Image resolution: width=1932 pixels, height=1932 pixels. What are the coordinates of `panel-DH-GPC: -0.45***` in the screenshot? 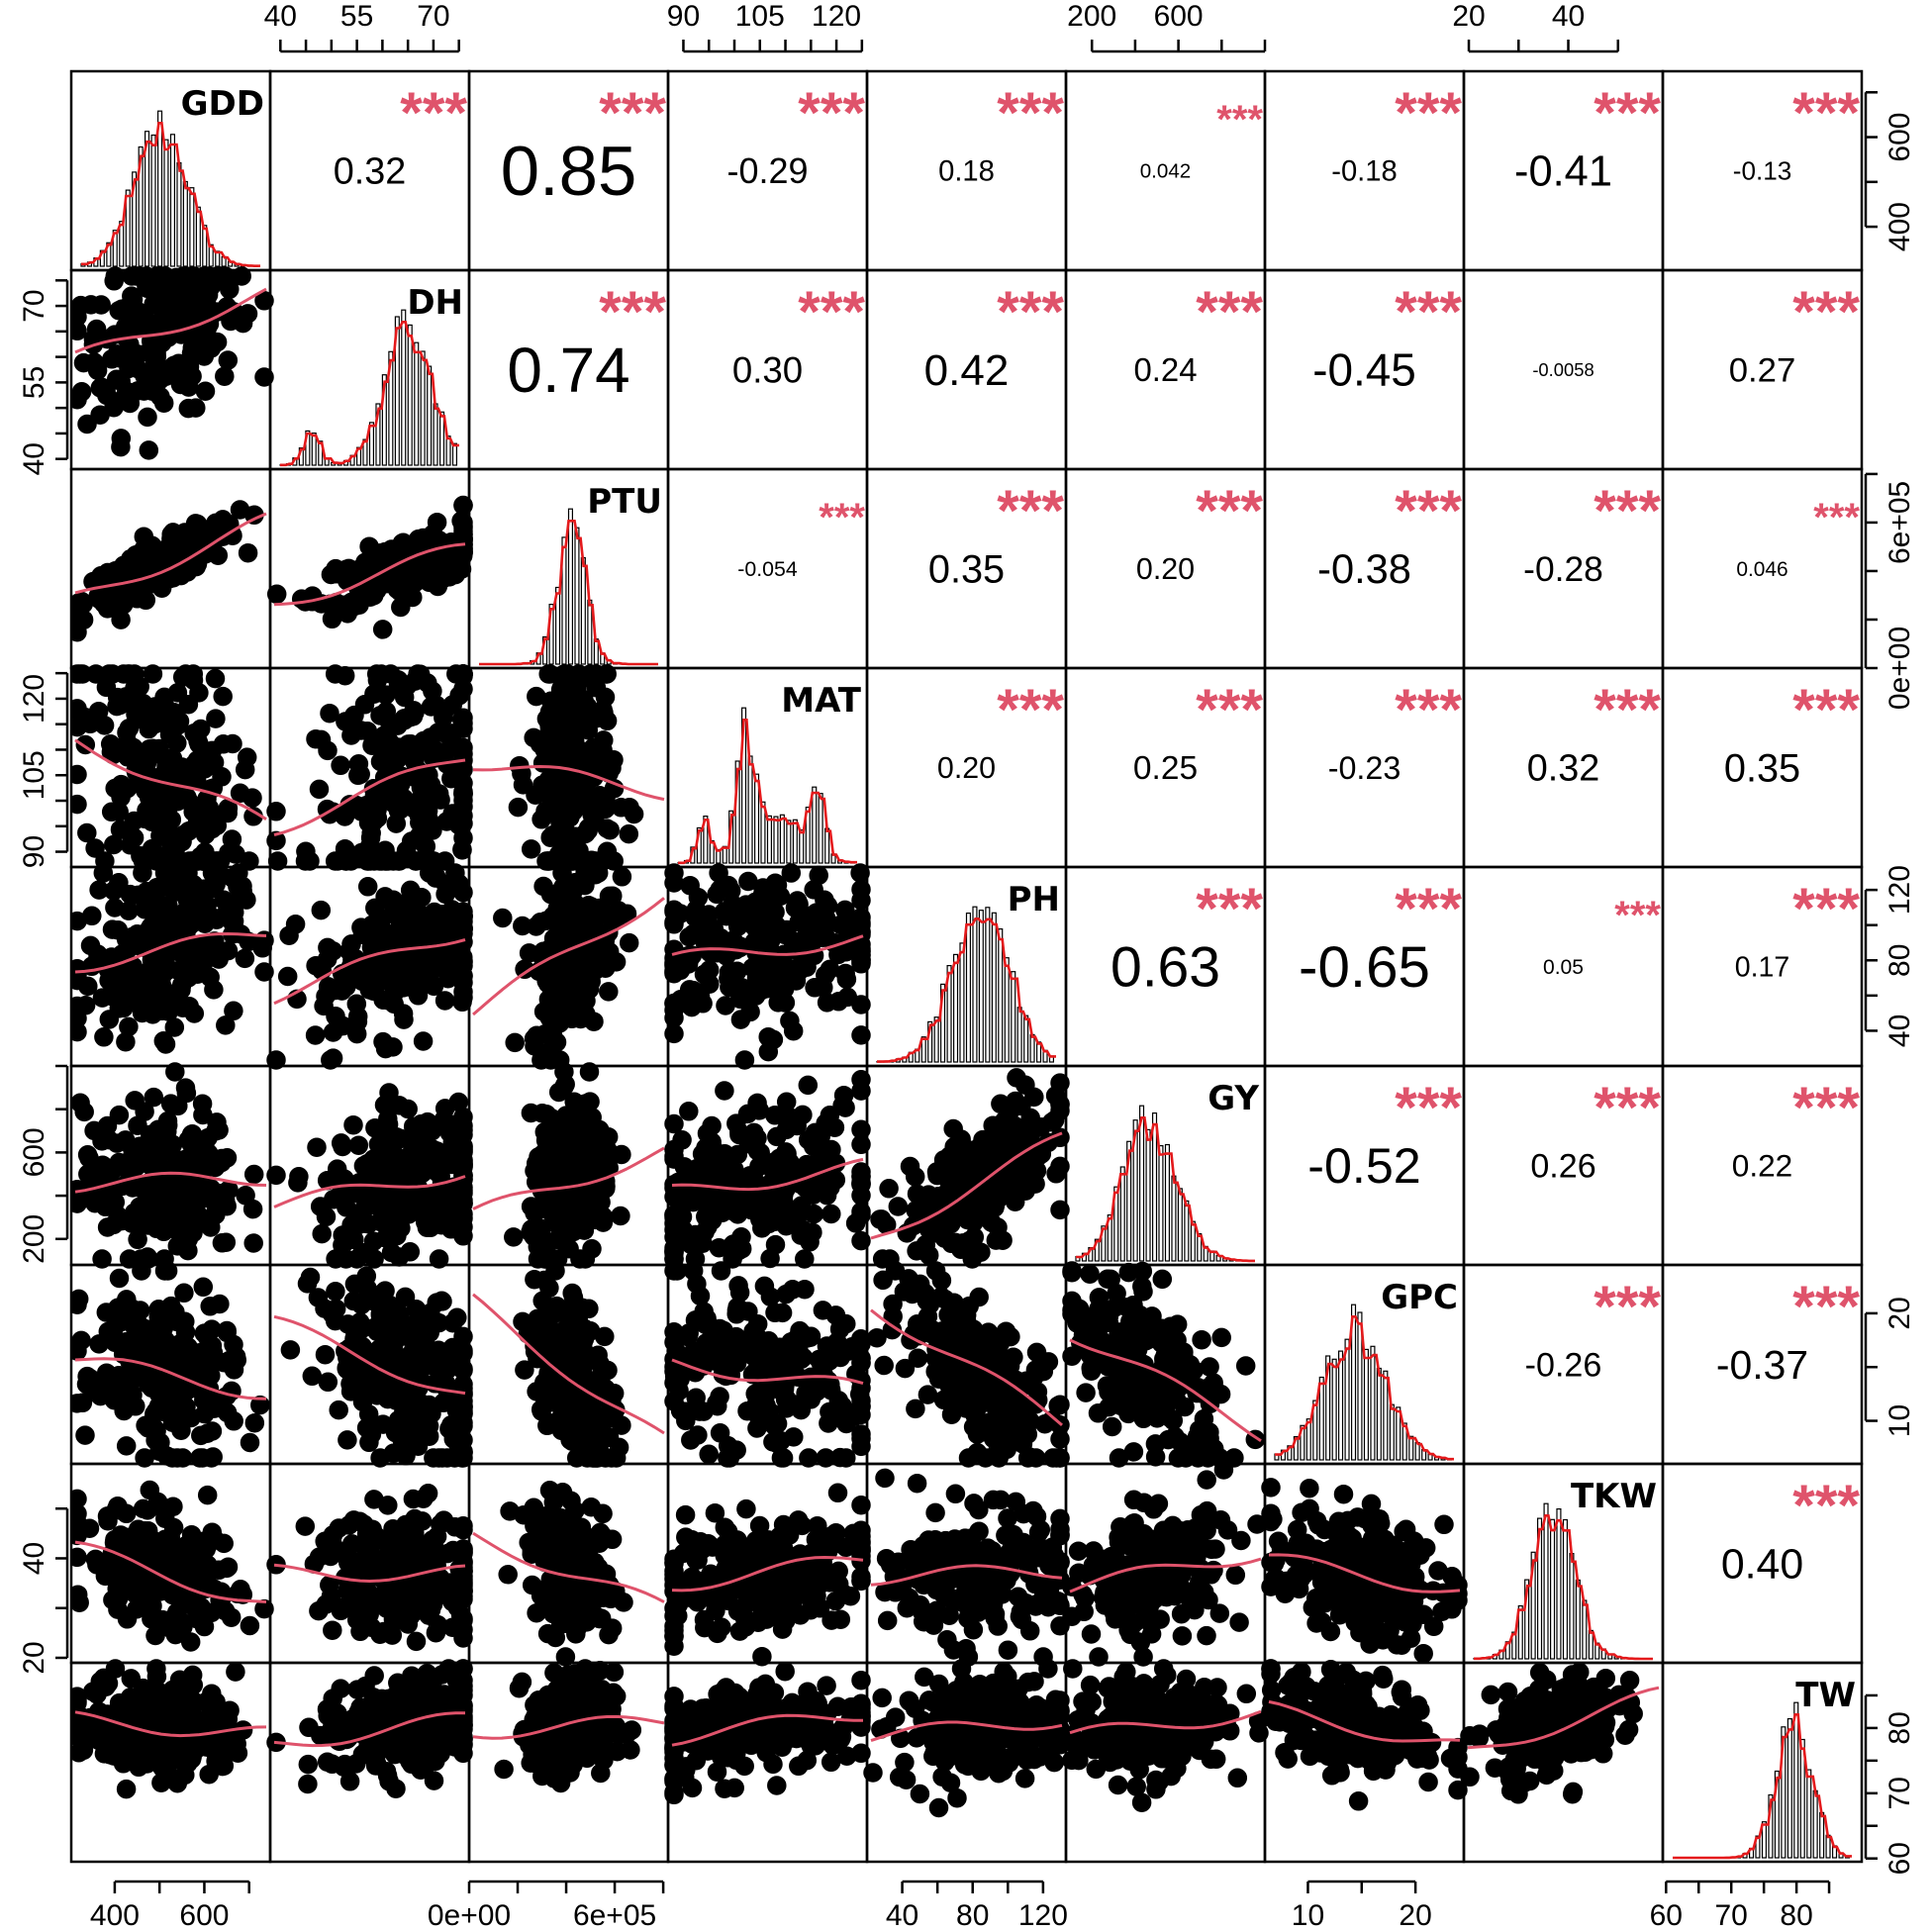 It's located at (1387, 338).